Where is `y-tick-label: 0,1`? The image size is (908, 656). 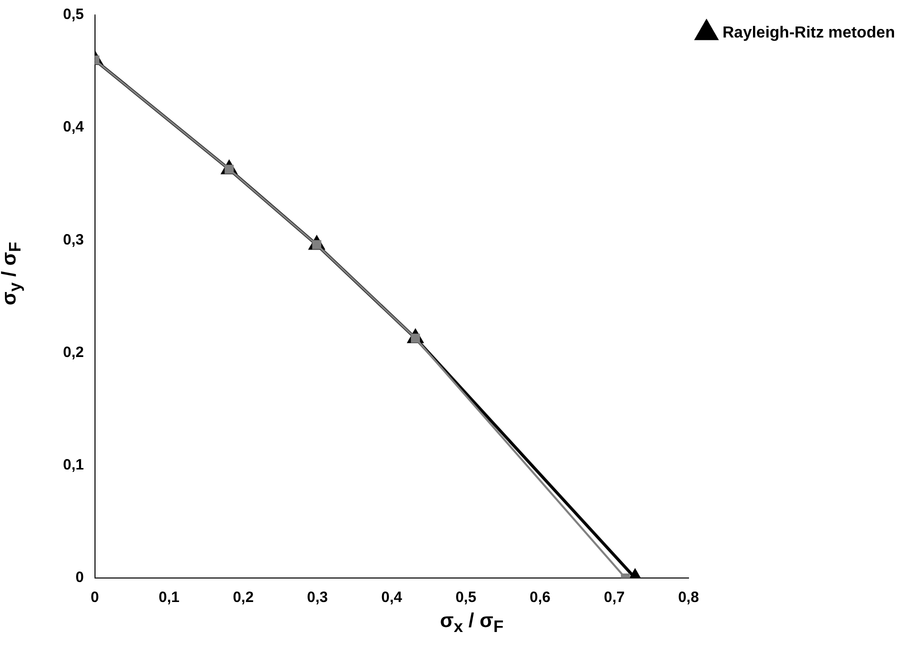
y-tick-label: 0,1 is located at coordinates (73, 465).